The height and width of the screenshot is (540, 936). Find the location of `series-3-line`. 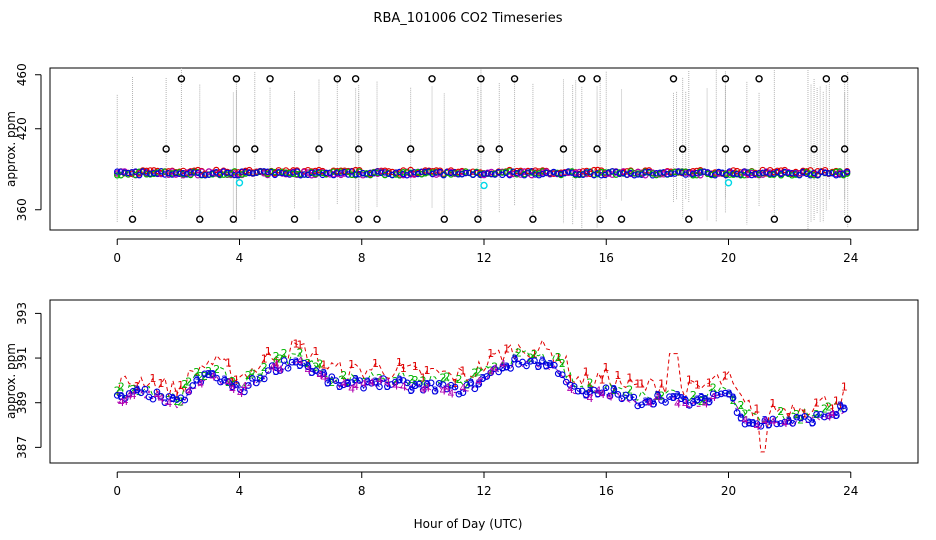

series-3-line is located at coordinates (481, 392).